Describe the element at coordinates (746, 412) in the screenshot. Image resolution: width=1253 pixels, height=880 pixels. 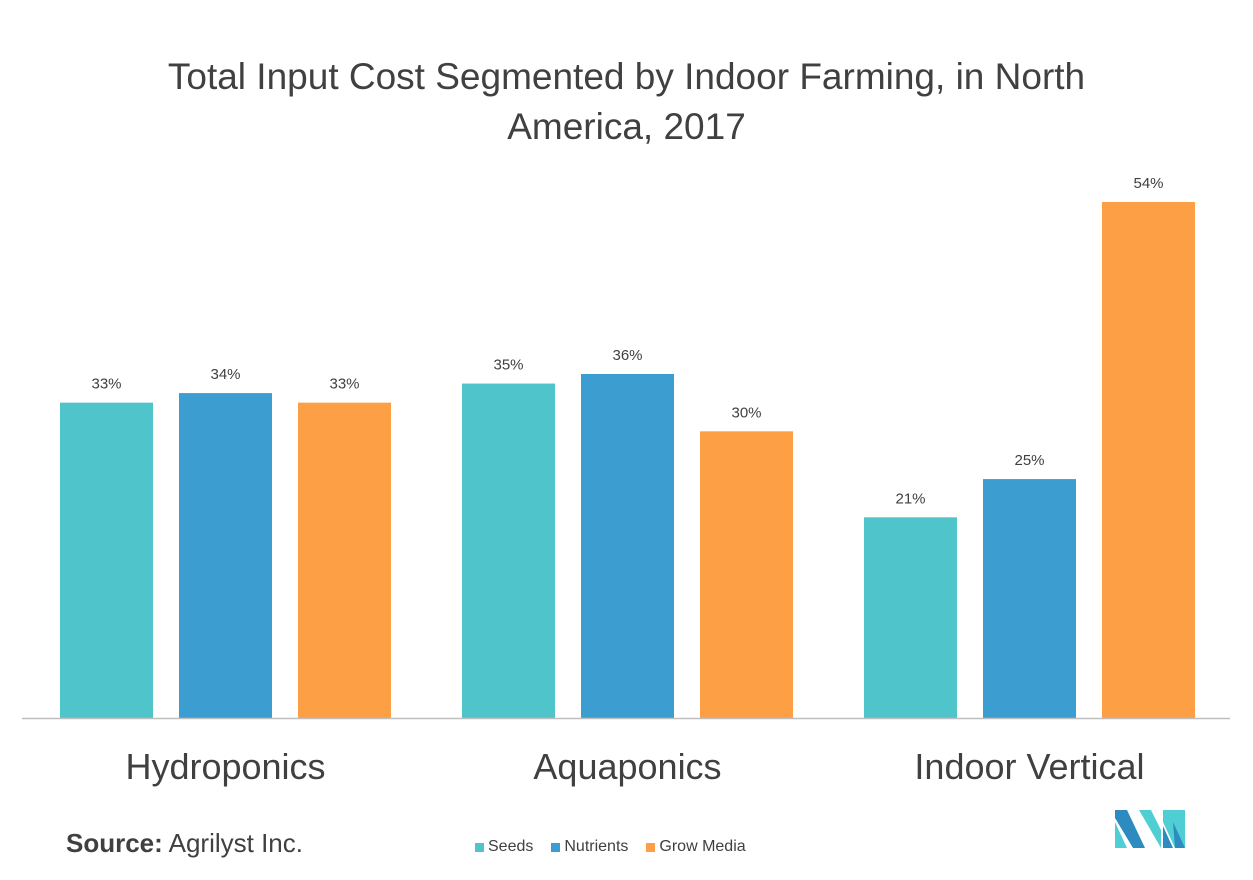
I see `data-label: 30%` at that location.